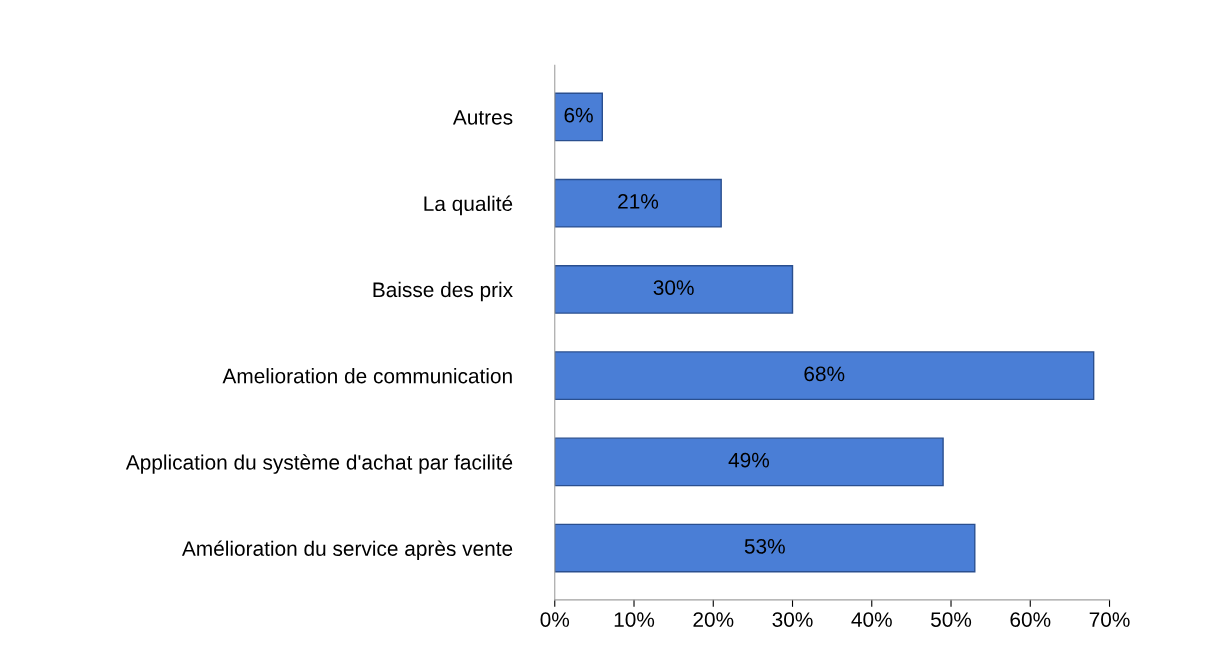 The height and width of the screenshot is (652, 1206). Describe the element at coordinates (555, 619) in the screenshot. I see `x-tick-label: 0%` at that location.